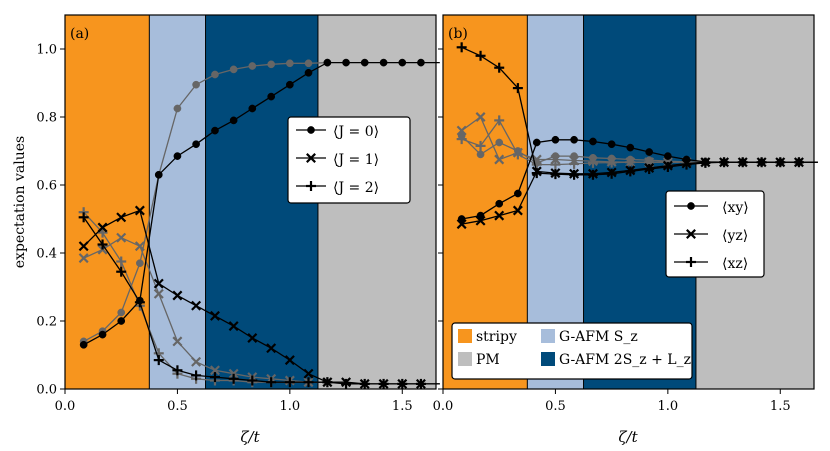 The width and height of the screenshot is (830, 451). Describe the element at coordinates (46, 118) in the screenshot. I see `y-tick-label: 0.8` at that location.